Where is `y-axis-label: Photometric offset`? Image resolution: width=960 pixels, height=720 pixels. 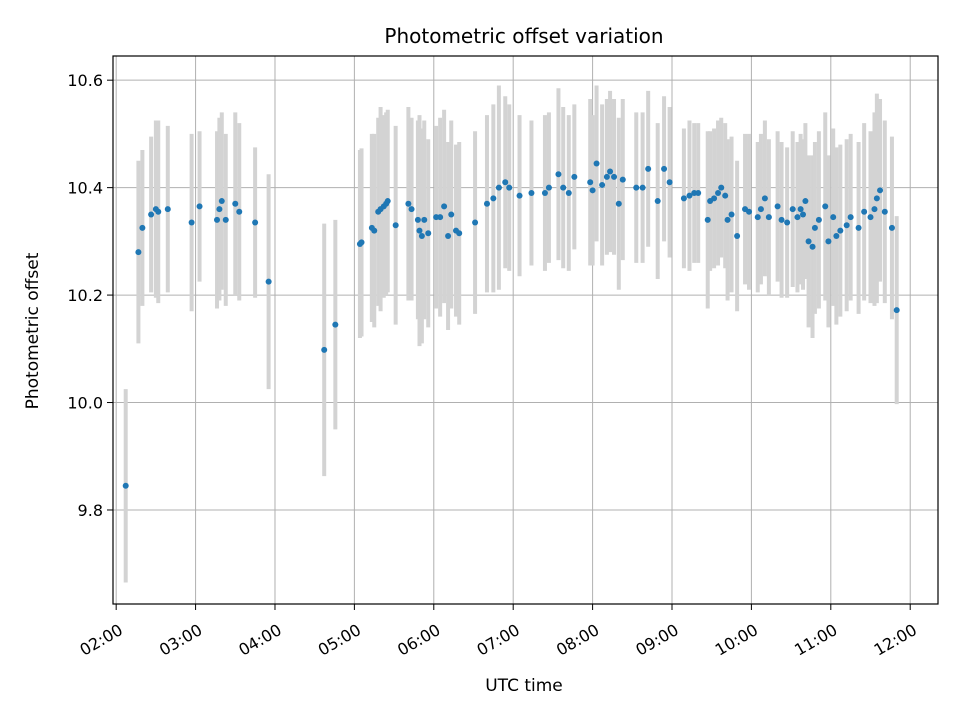
y-axis-label: Photometric offset is located at coordinates (33, 330).